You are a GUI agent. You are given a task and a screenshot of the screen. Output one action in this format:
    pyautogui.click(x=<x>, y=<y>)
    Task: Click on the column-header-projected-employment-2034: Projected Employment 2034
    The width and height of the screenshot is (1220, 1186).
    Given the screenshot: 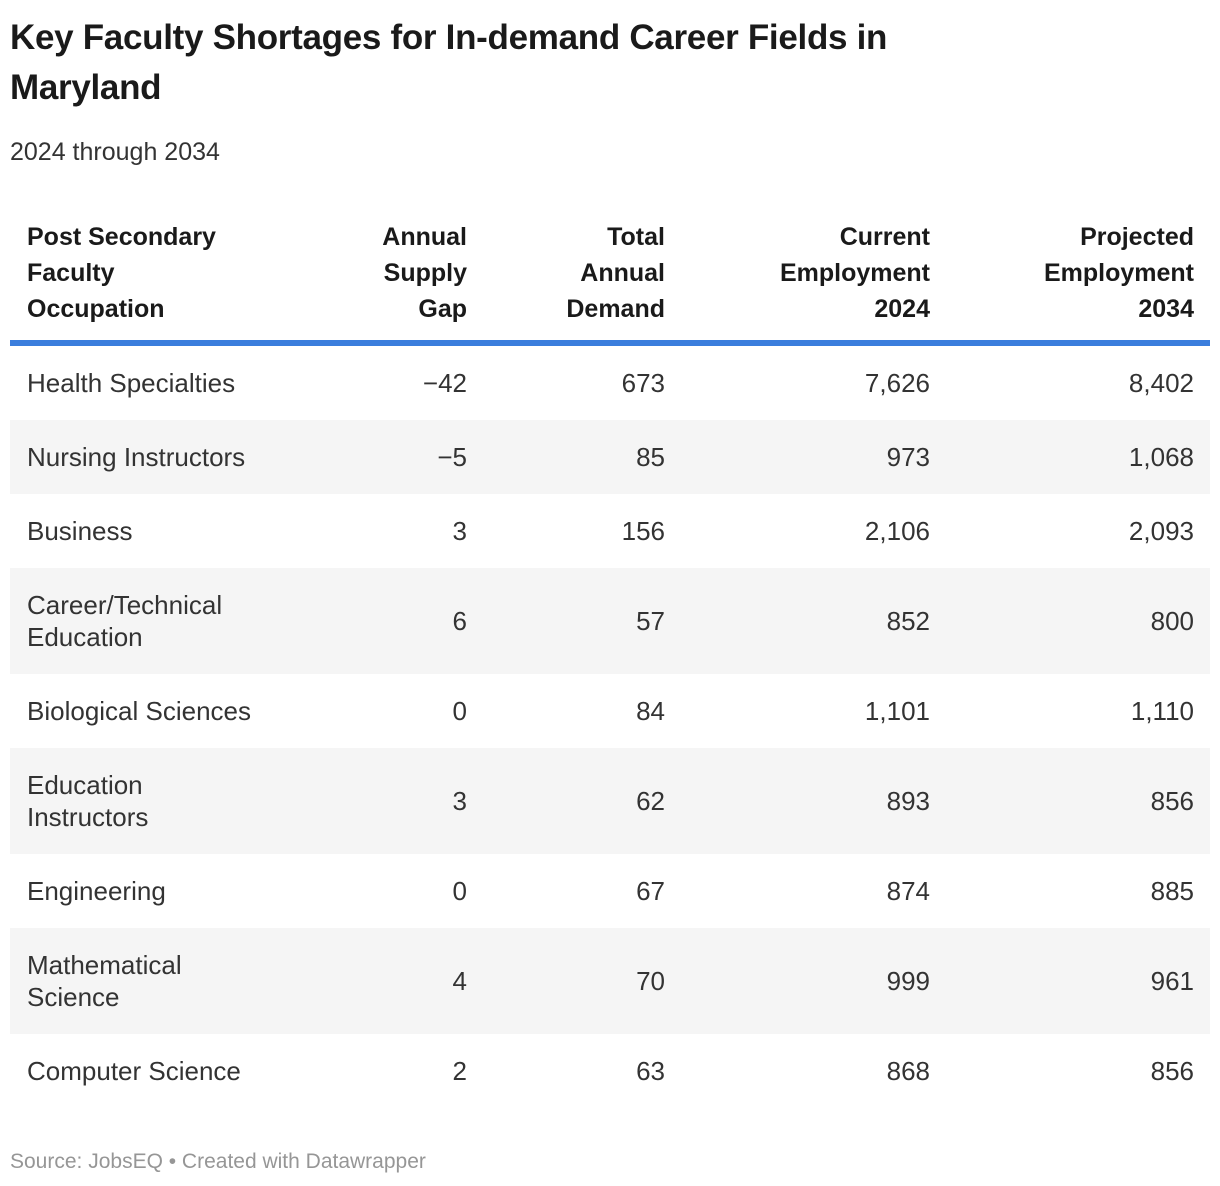 What is the action you would take?
    pyautogui.click(x=1078, y=282)
    